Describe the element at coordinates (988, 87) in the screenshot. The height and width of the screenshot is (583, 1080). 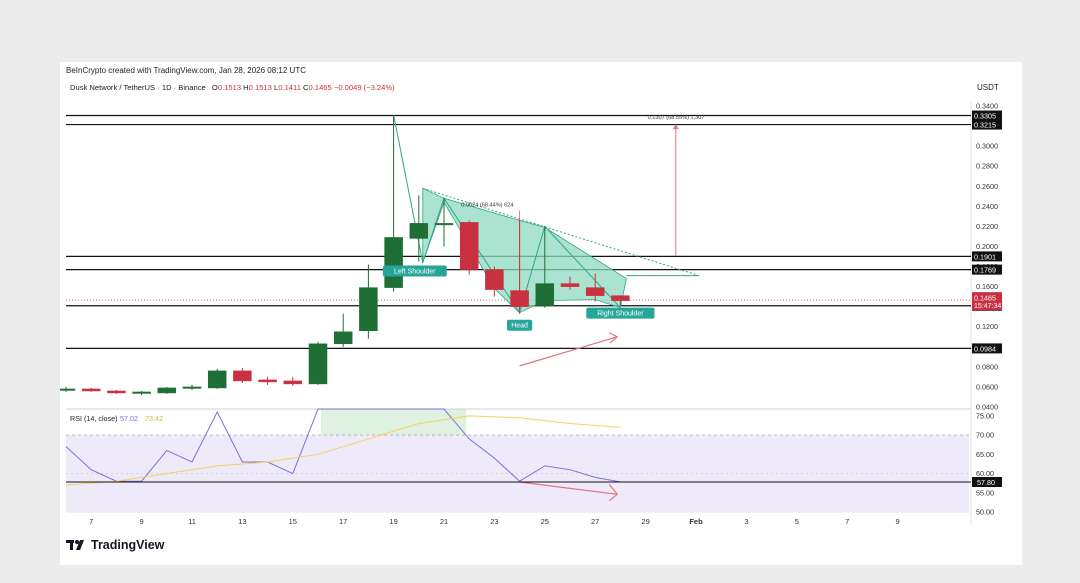
I see `currency-label: USDT` at that location.